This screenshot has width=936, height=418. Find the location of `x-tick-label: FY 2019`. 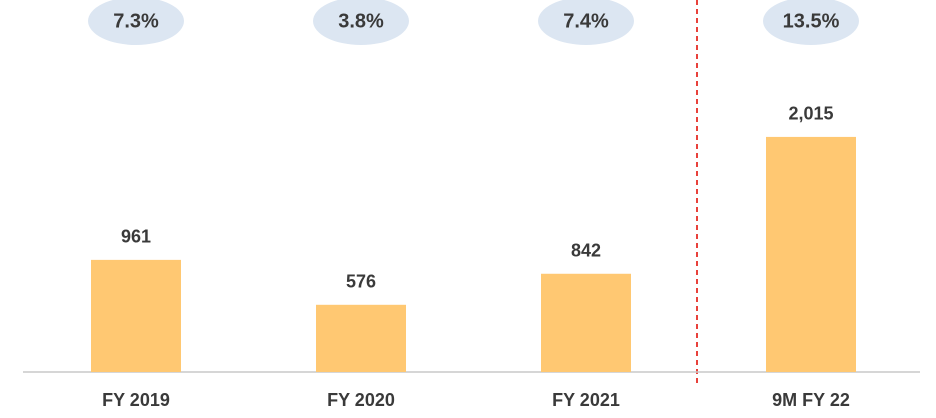

x-tick-label: FY 2019 is located at coordinates (136, 400).